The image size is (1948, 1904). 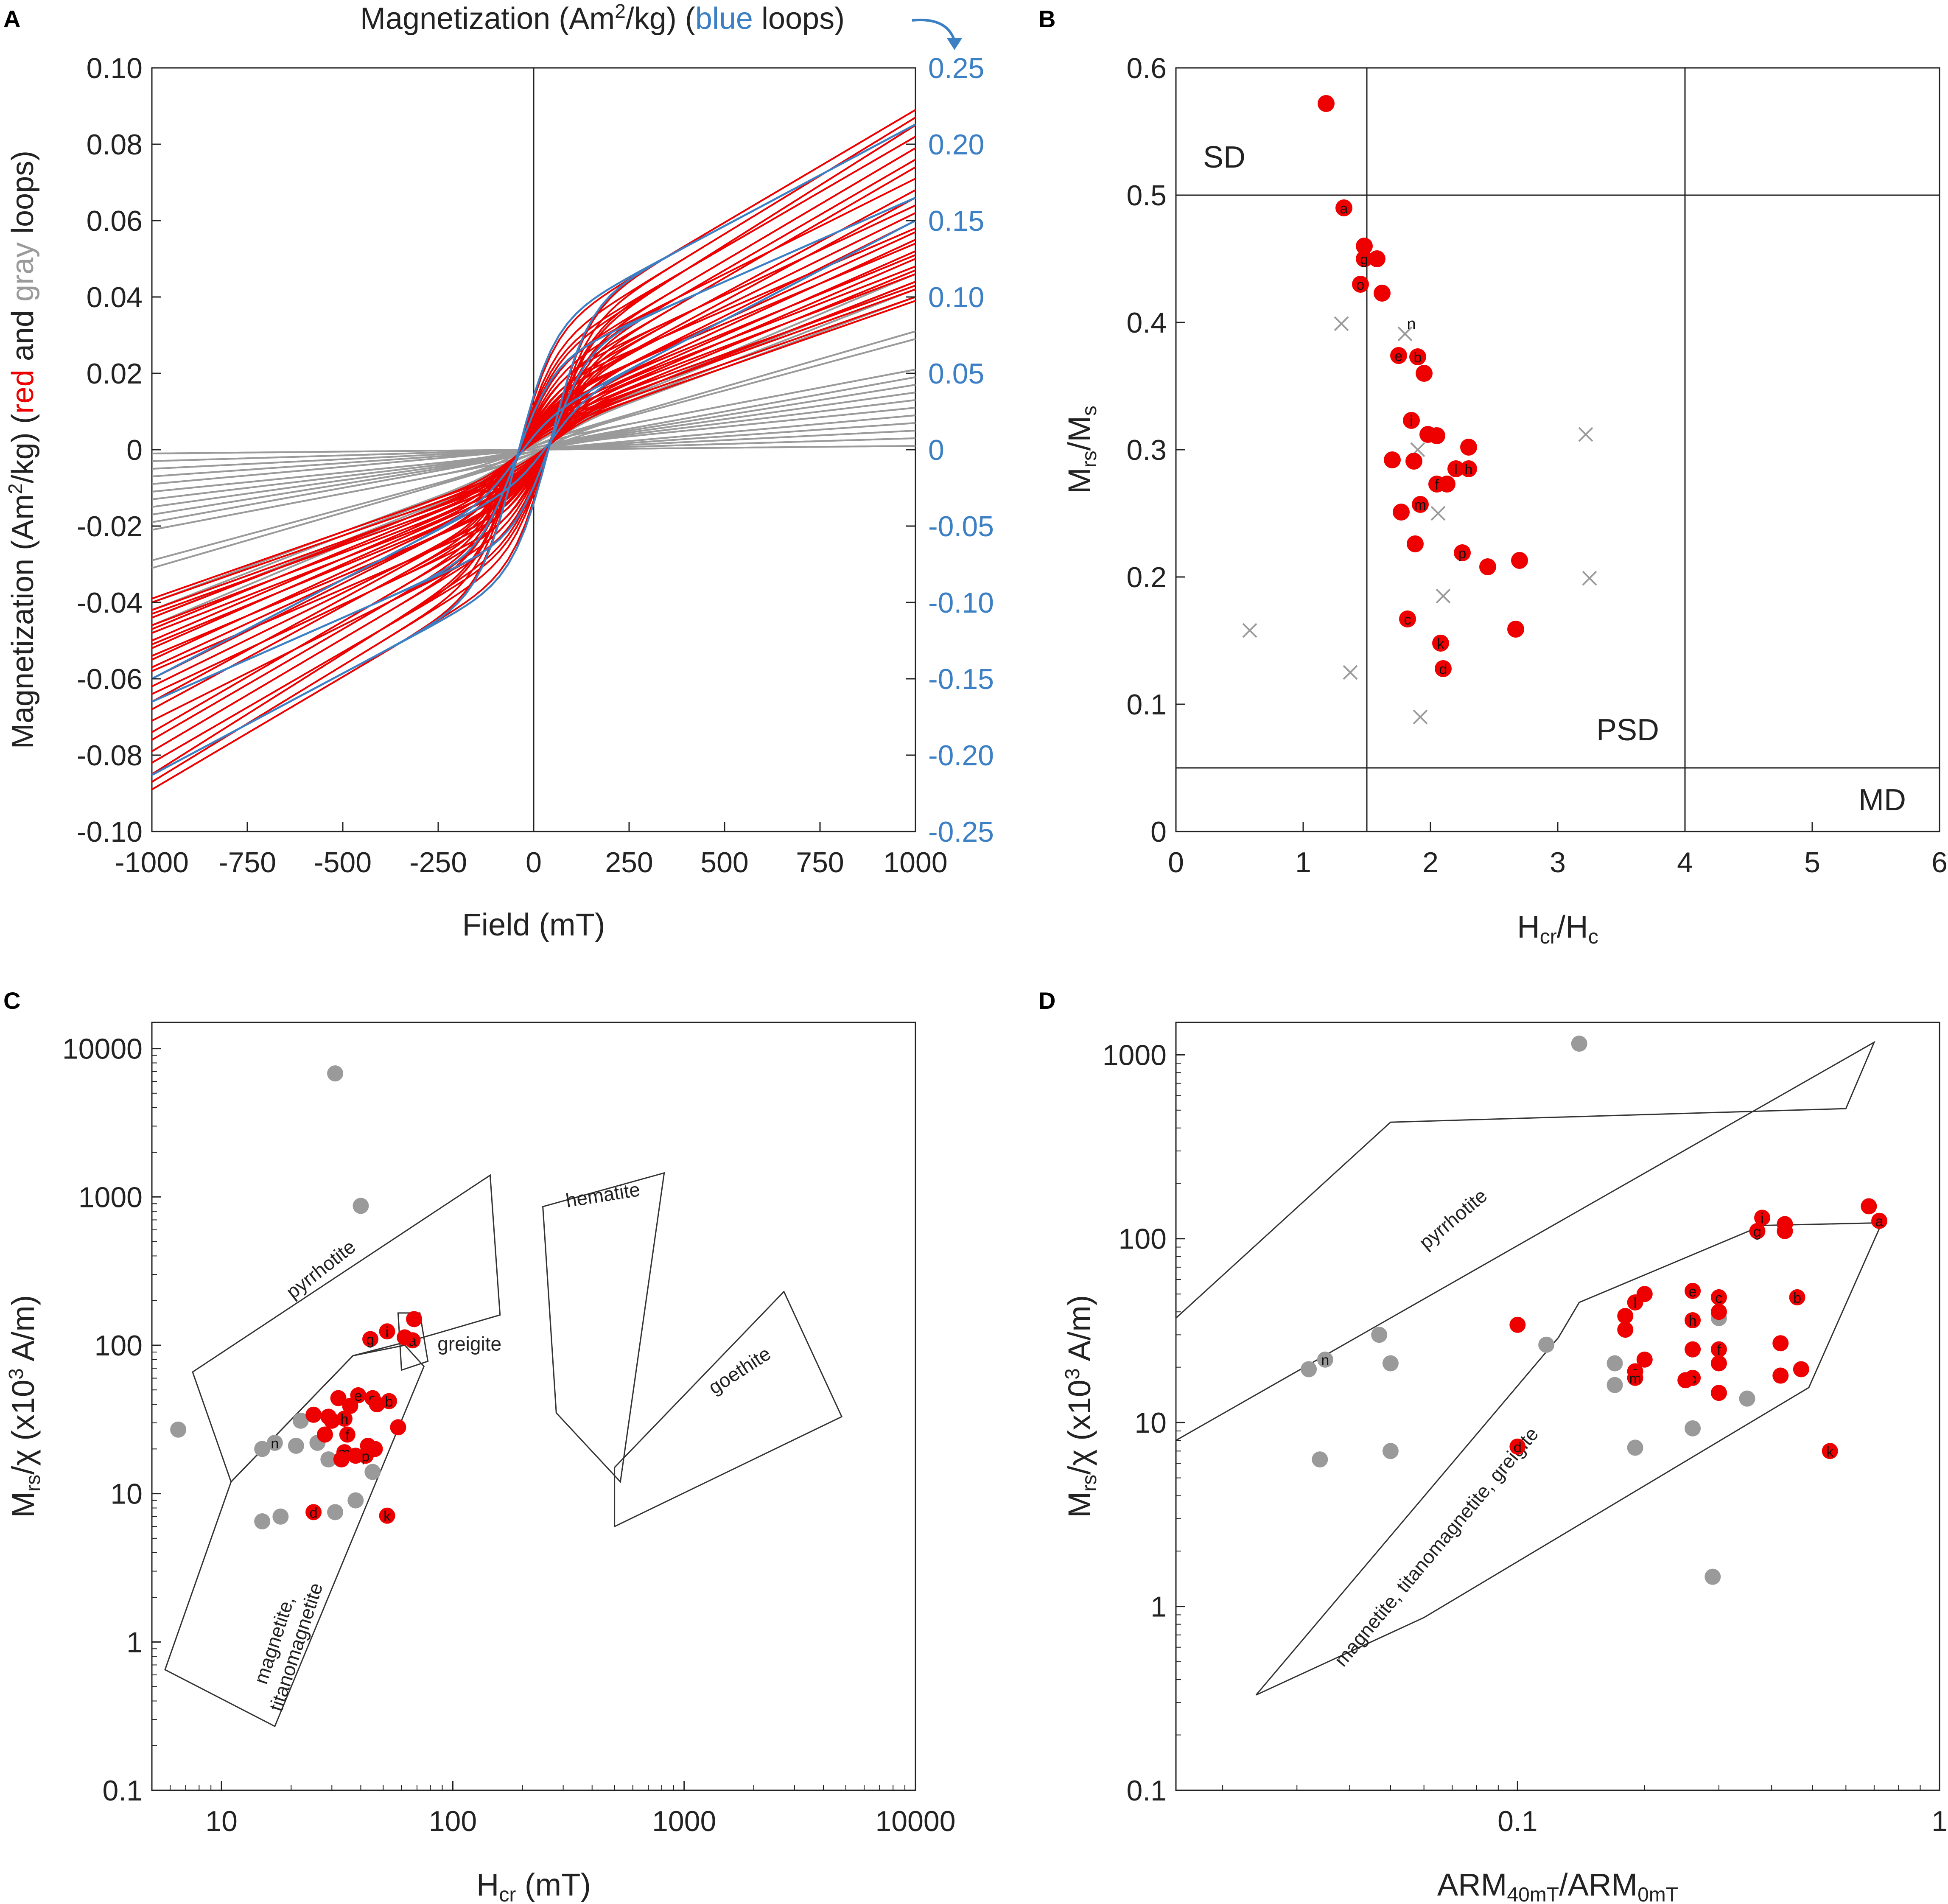 I want to click on d-red-point-label: b, so click(x=1797, y=1298).